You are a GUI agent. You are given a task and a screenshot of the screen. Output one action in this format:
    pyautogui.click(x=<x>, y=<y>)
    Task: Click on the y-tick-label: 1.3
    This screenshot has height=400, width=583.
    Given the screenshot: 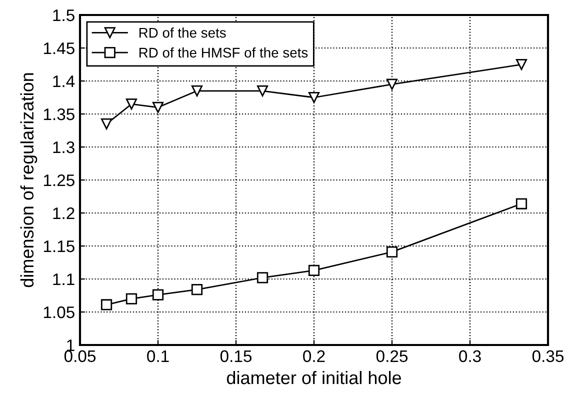 What is the action you would take?
    pyautogui.click(x=63, y=147)
    